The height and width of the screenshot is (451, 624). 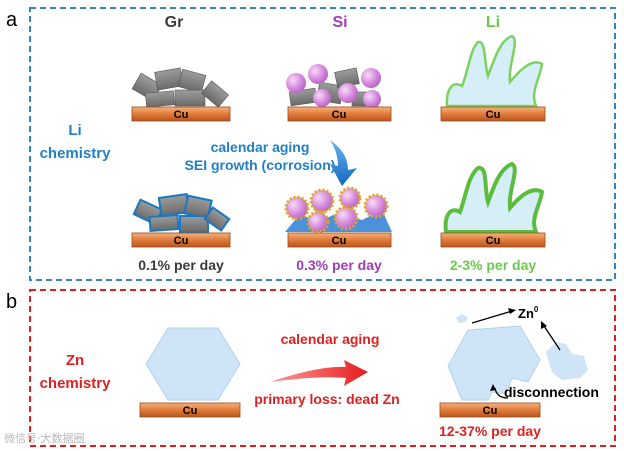 What do you see at coordinates (180, 87) in the screenshot?
I see `graphite-pristine` at bounding box center [180, 87].